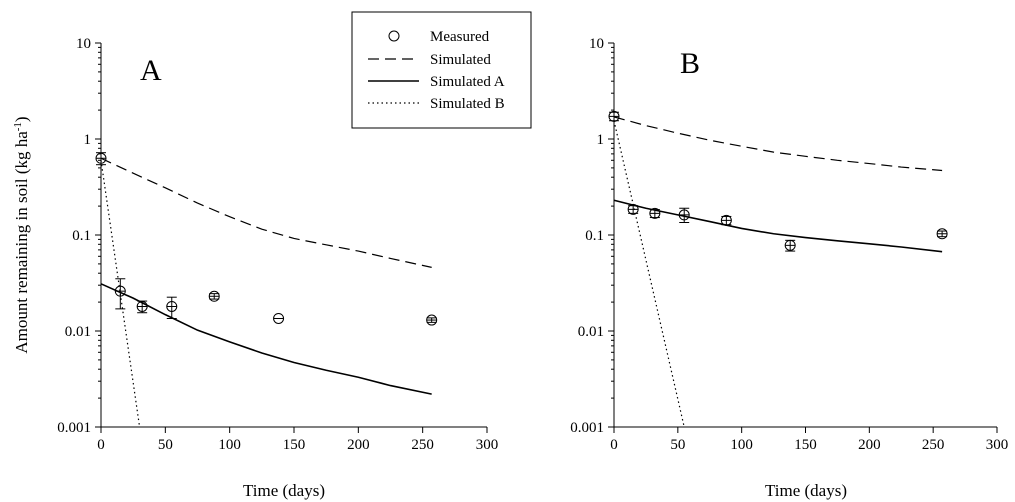  I want to click on legend-box, so click(441, 70).